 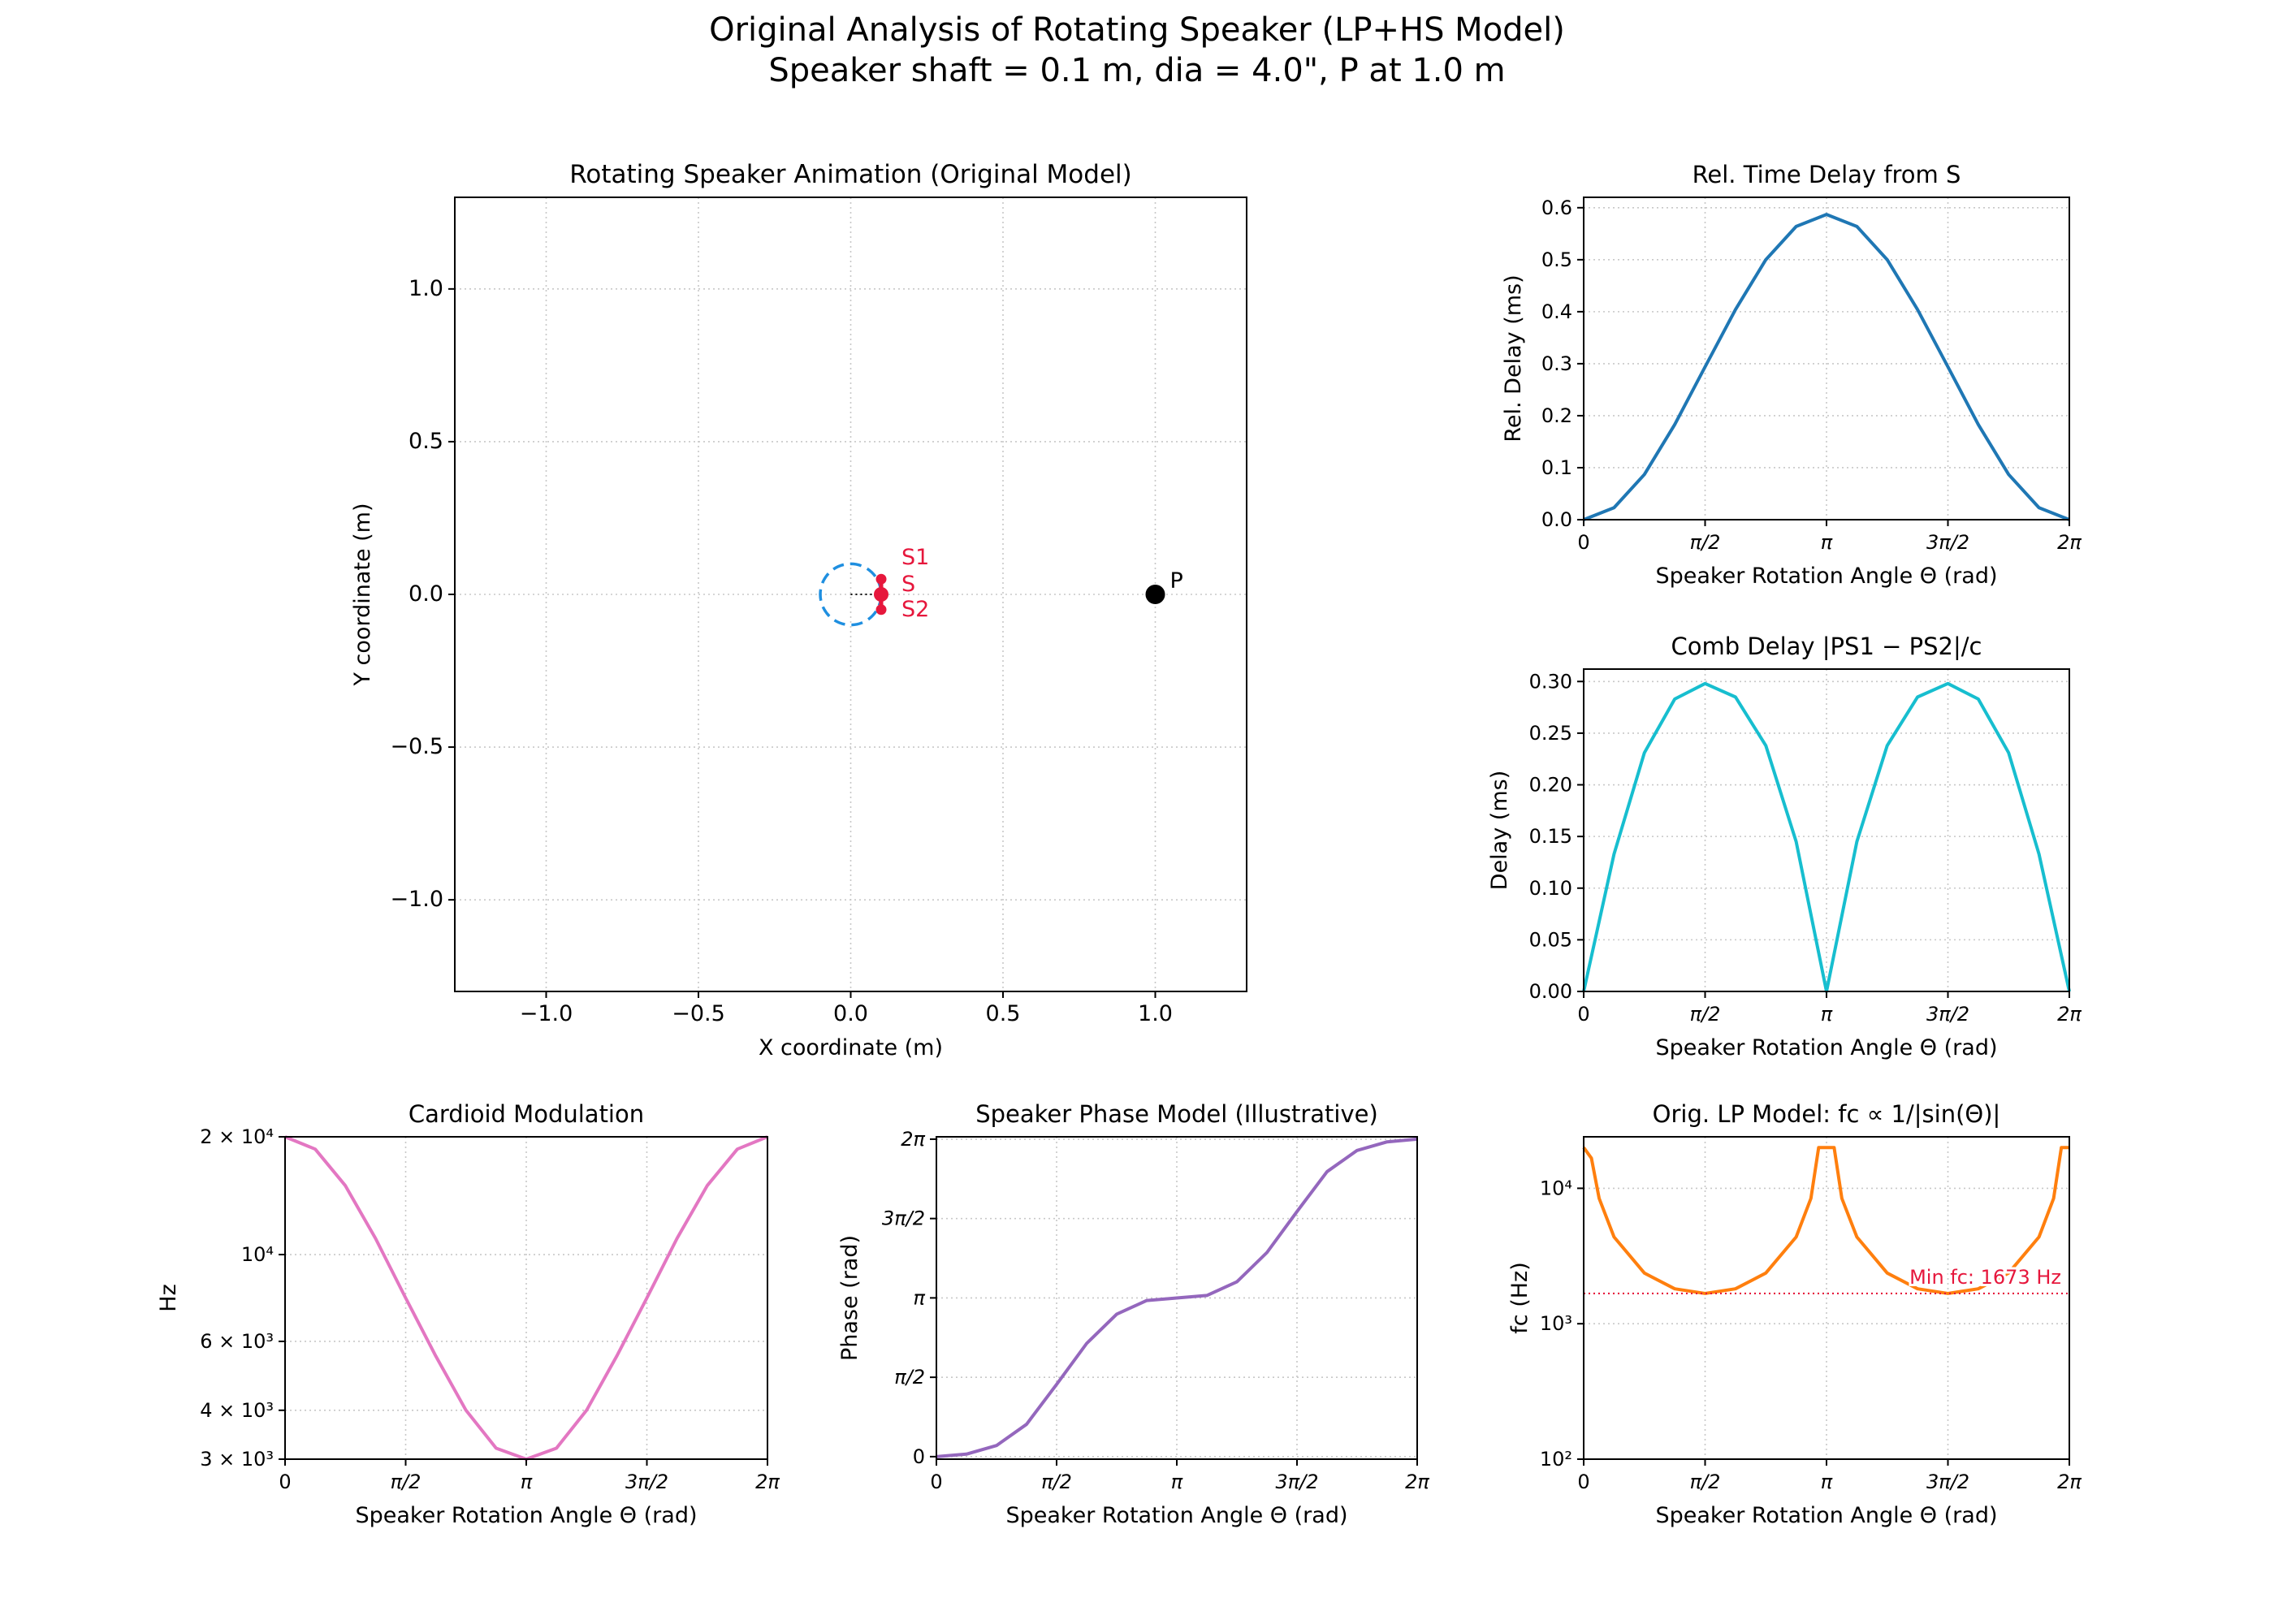 I want to click on cardioid-ytick-label-1: 4 × 10³, so click(x=237, y=1410).